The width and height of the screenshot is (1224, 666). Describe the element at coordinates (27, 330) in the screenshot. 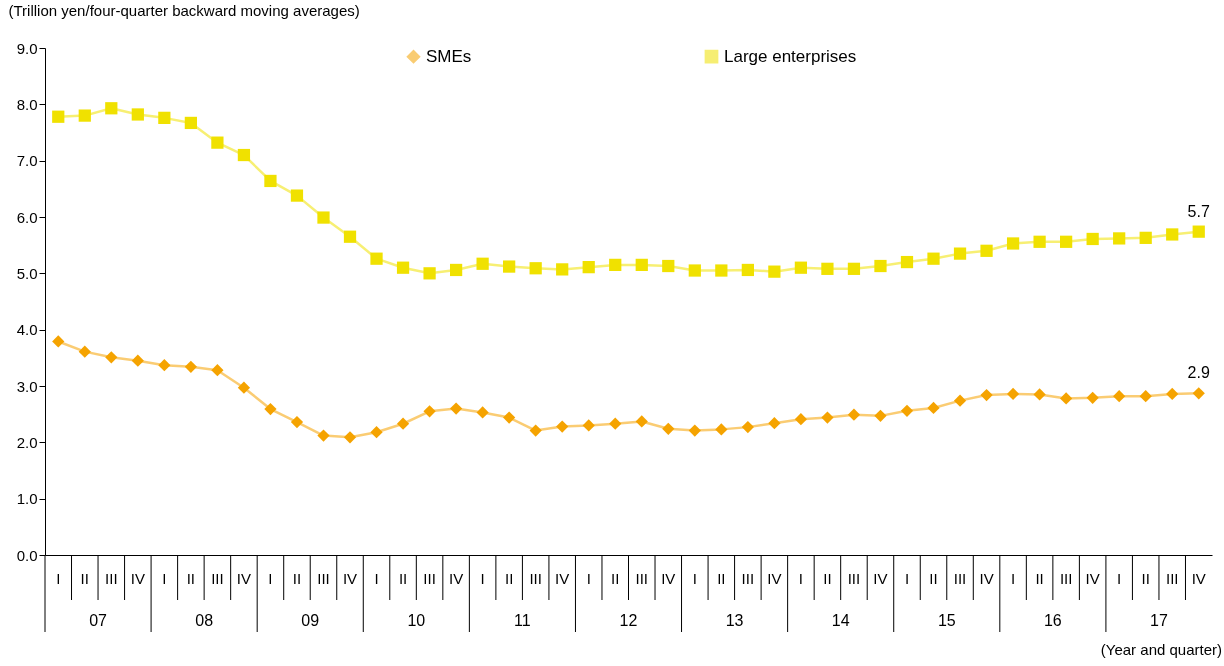

I see `y-tick-label: 4.0` at that location.